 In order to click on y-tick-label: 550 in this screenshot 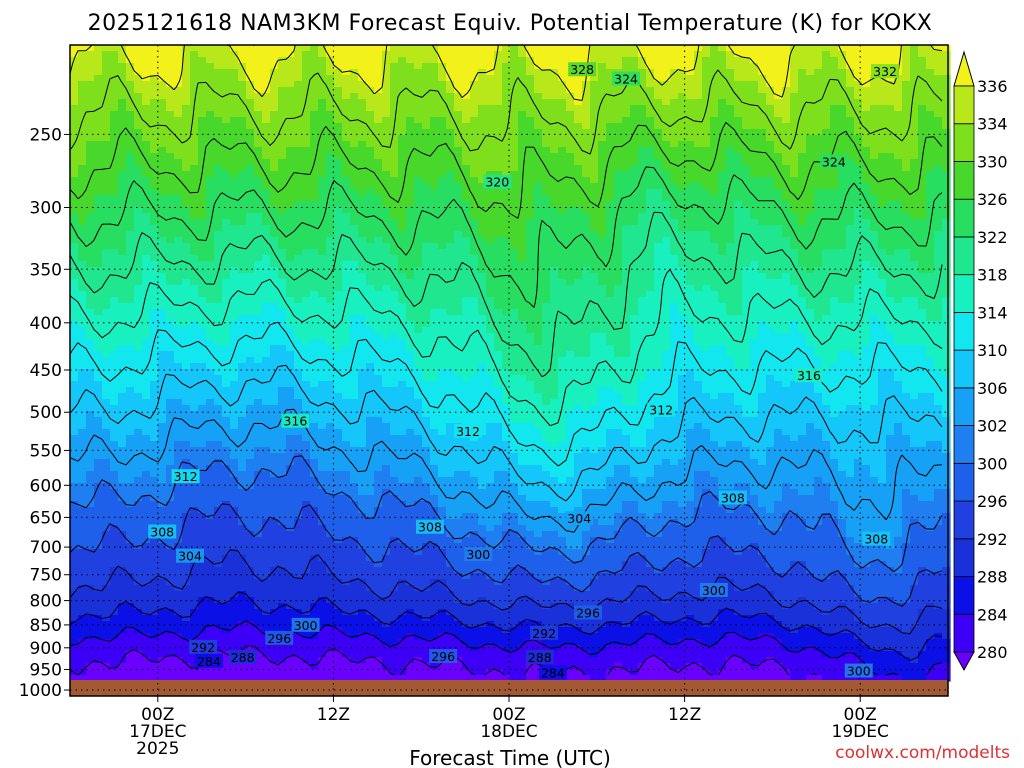, I will do `click(46, 451)`.